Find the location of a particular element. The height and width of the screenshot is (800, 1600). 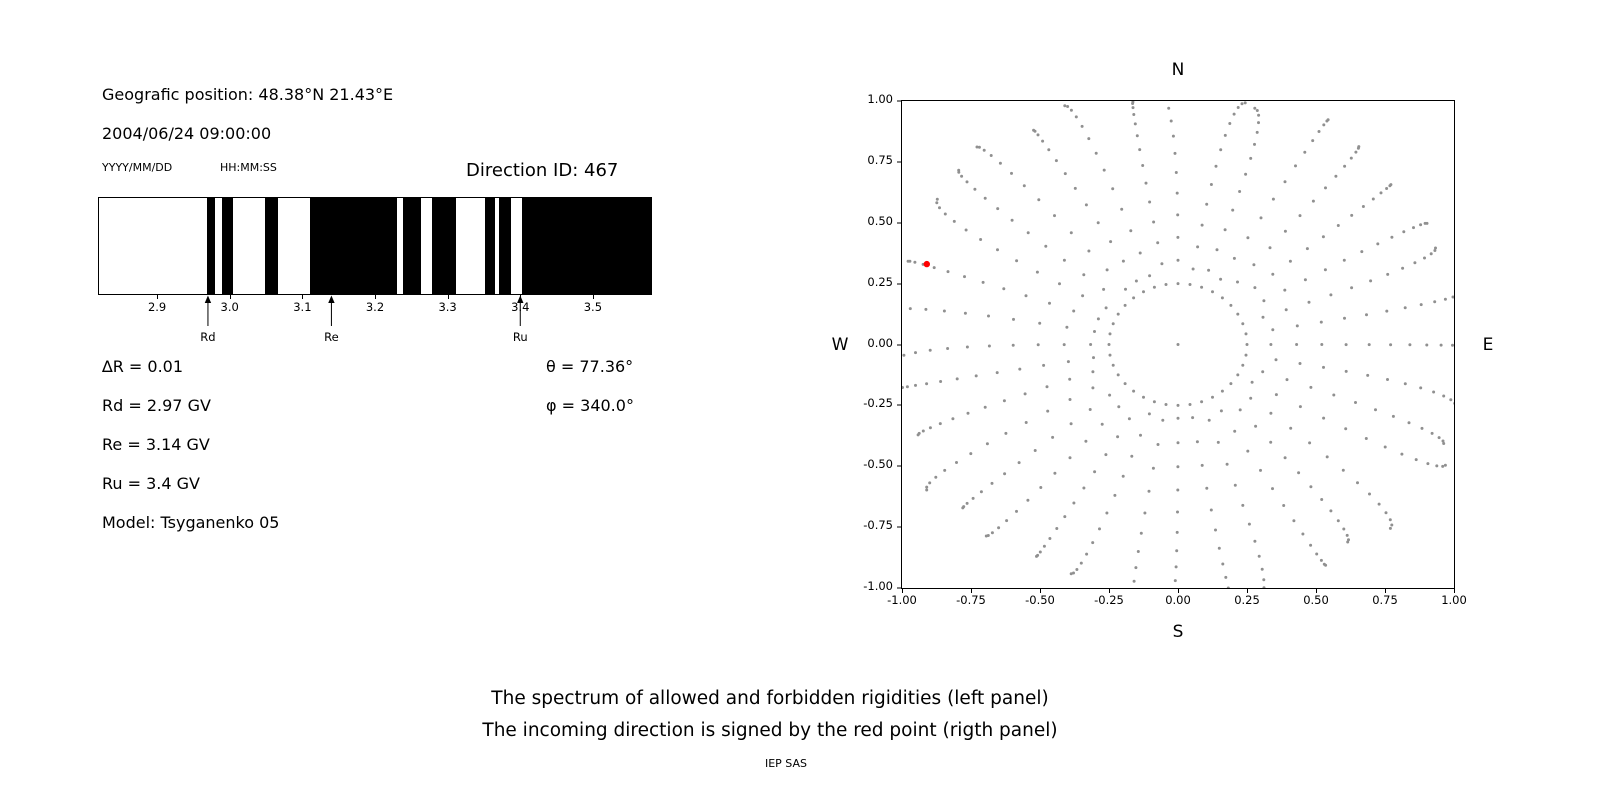

y-tick-label: -0.25 is located at coordinates (878, 403).